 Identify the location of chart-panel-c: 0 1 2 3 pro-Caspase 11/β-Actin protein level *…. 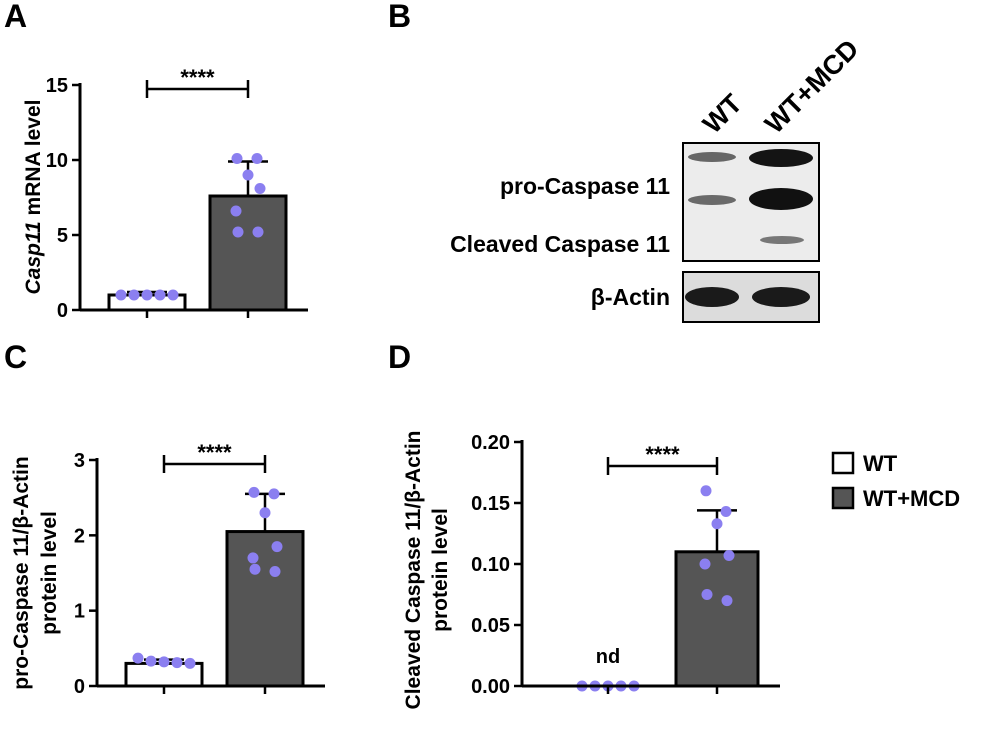
(167, 569).